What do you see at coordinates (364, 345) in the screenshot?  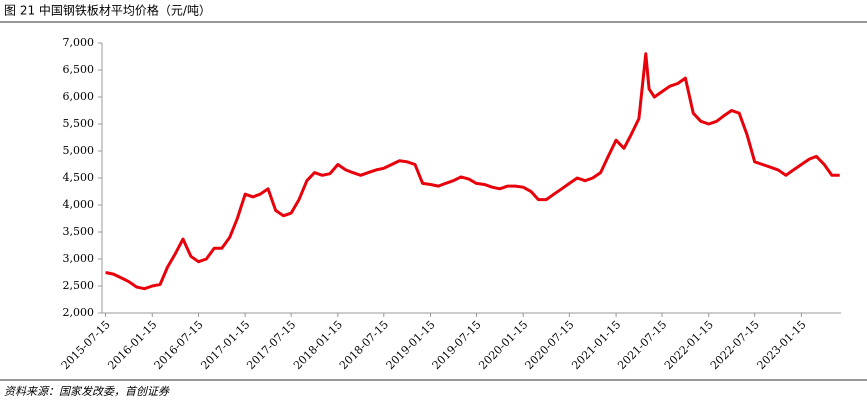 I see `x-tick-label: 2018-07-15` at bounding box center [364, 345].